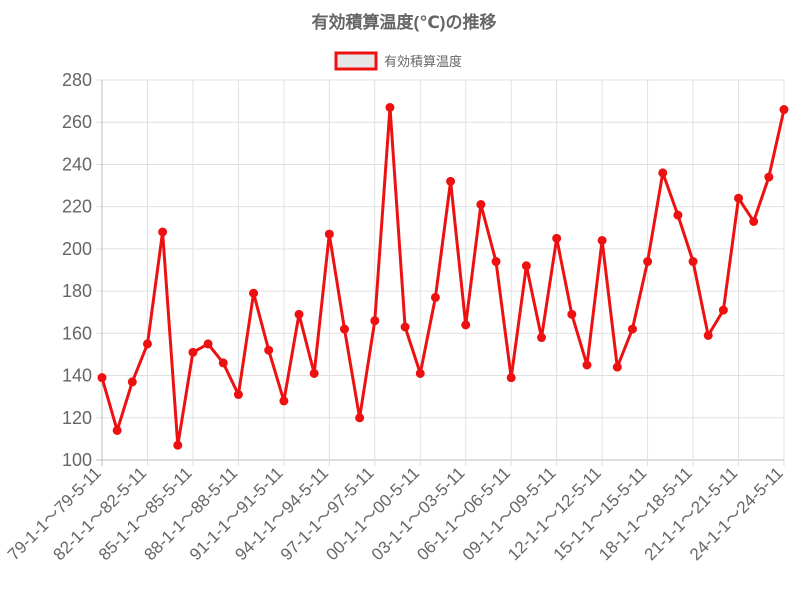 The height and width of the screenshot is (600, 809). Describe the element at coordinates (77, 80) in the screenshot. I see `y-tick-label: 280` at that location.